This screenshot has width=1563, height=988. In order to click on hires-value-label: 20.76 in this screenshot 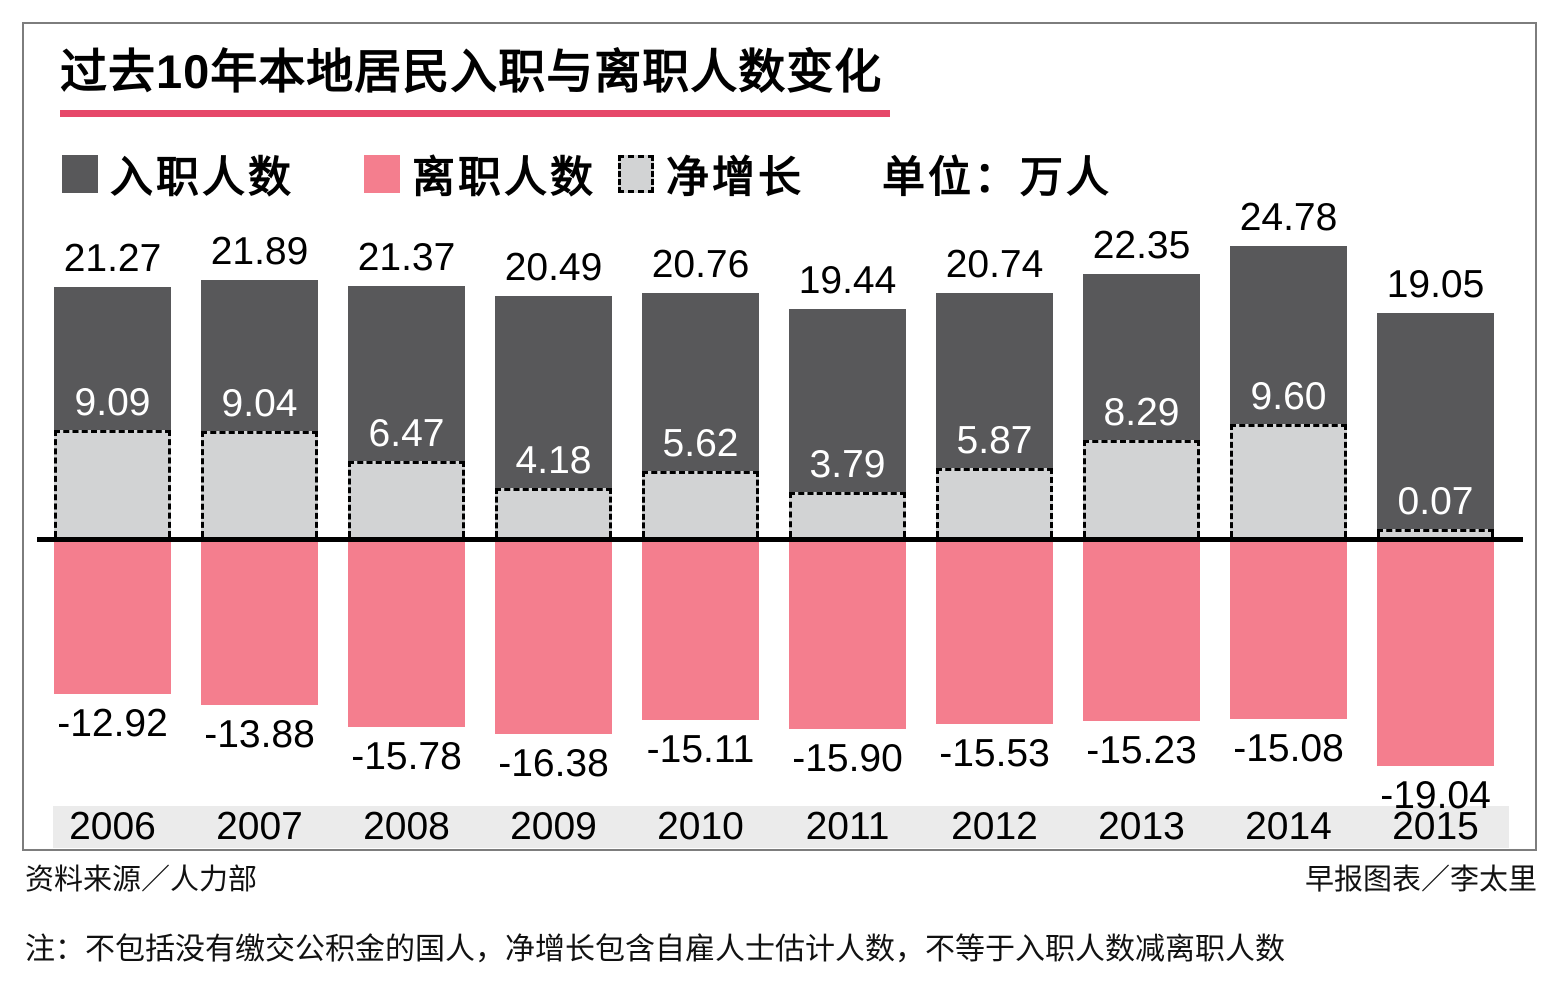, I will do `click(700, 265)`.